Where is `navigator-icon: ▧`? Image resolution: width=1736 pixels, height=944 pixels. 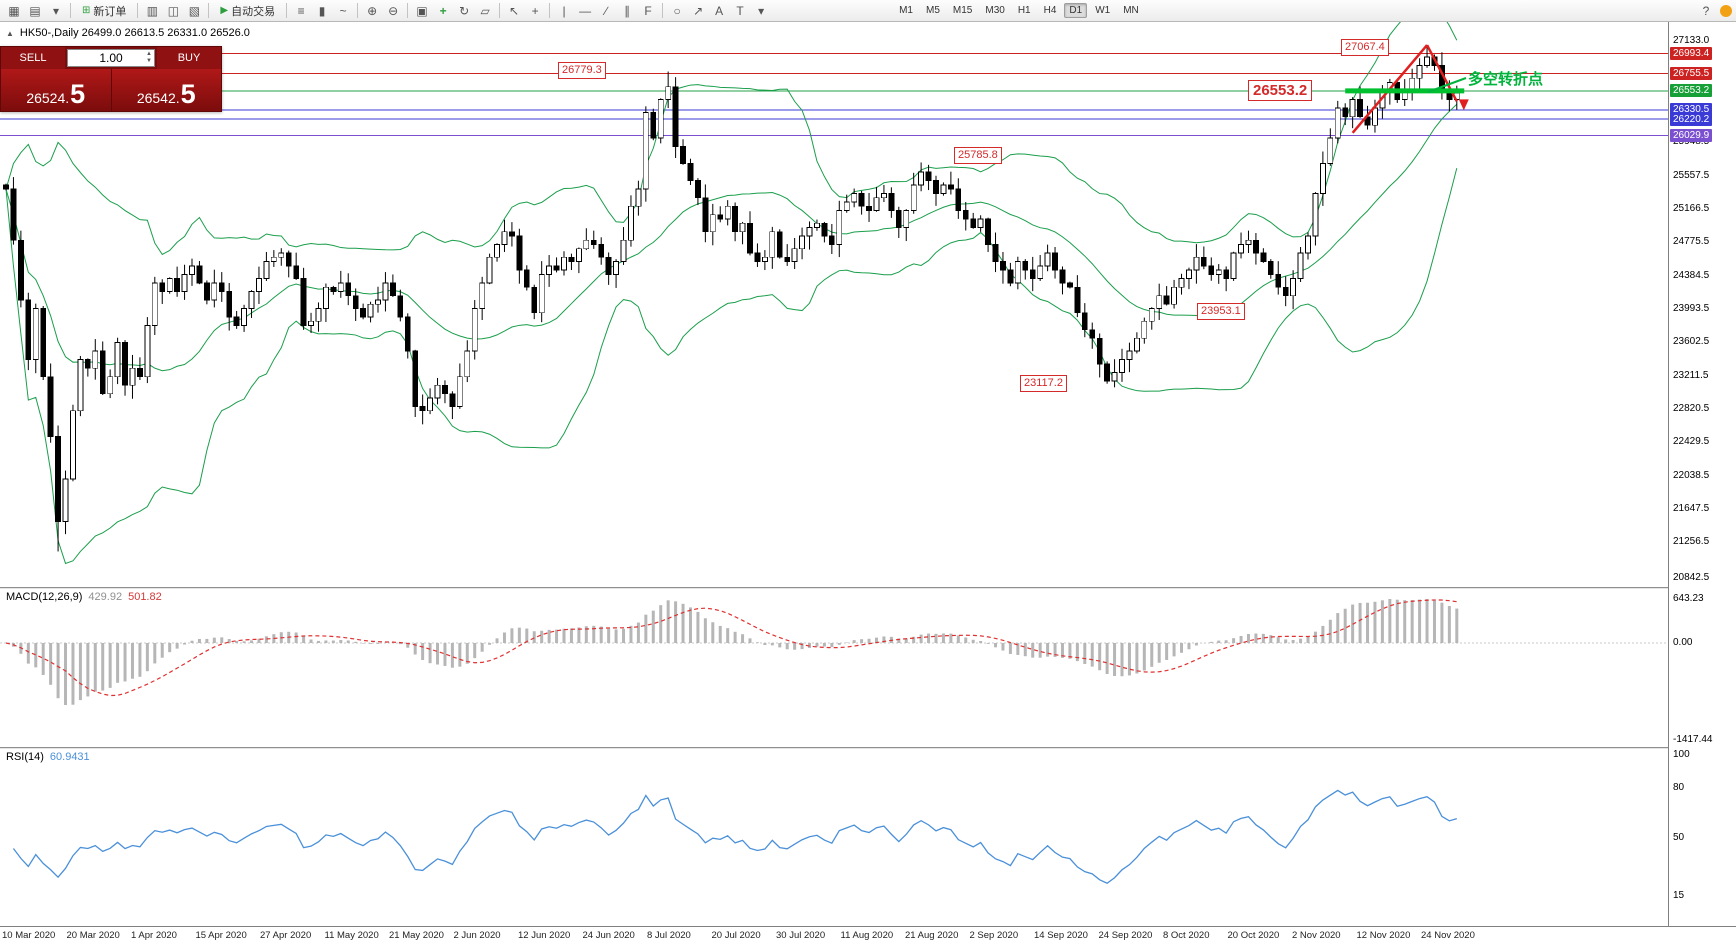 navigator-icon: ▧ is located at coordinates (194, 10).